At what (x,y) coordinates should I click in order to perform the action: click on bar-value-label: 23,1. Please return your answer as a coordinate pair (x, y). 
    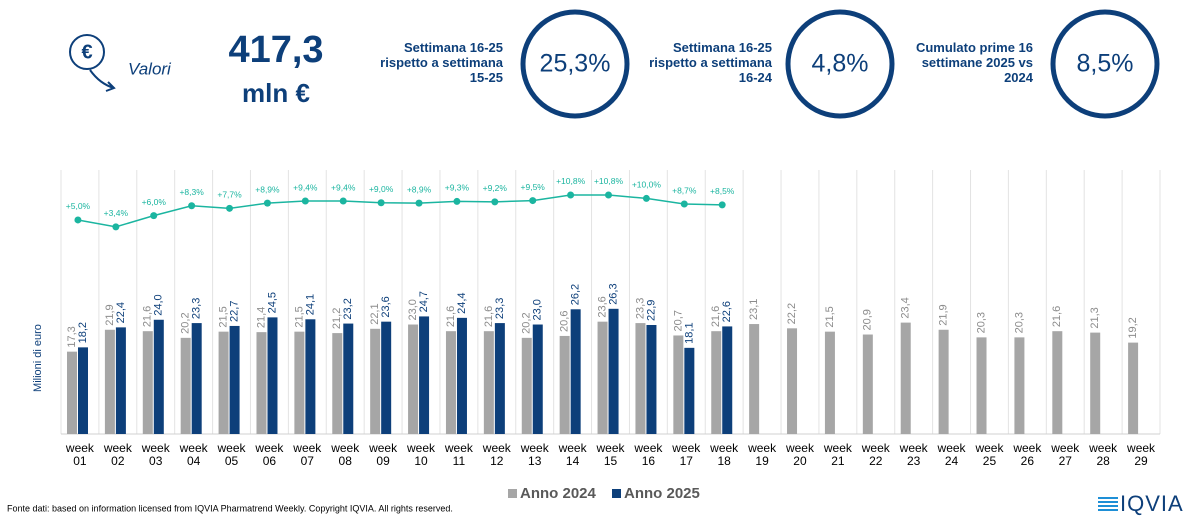
    Looking at the image, I should click on (754, 309).